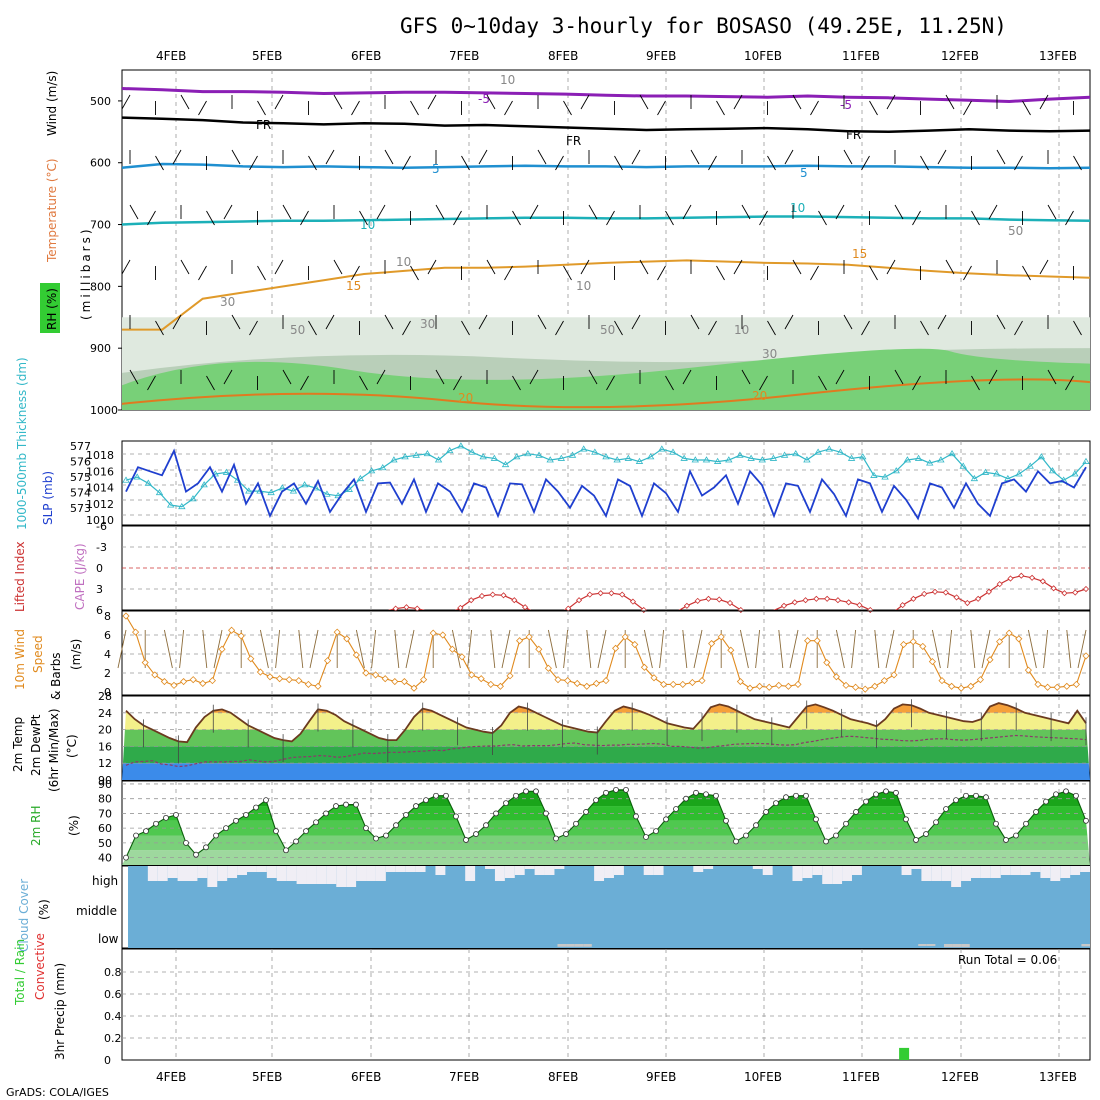  Describe the element at coordinates (108, 939) in the screenshot. I see `cloud-low-label: low` at that location.